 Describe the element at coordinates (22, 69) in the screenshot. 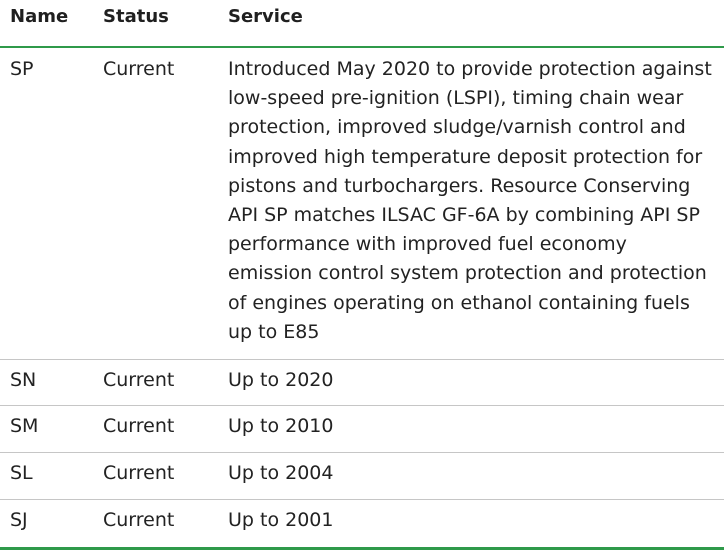

I see `row-name: SP` at that location.